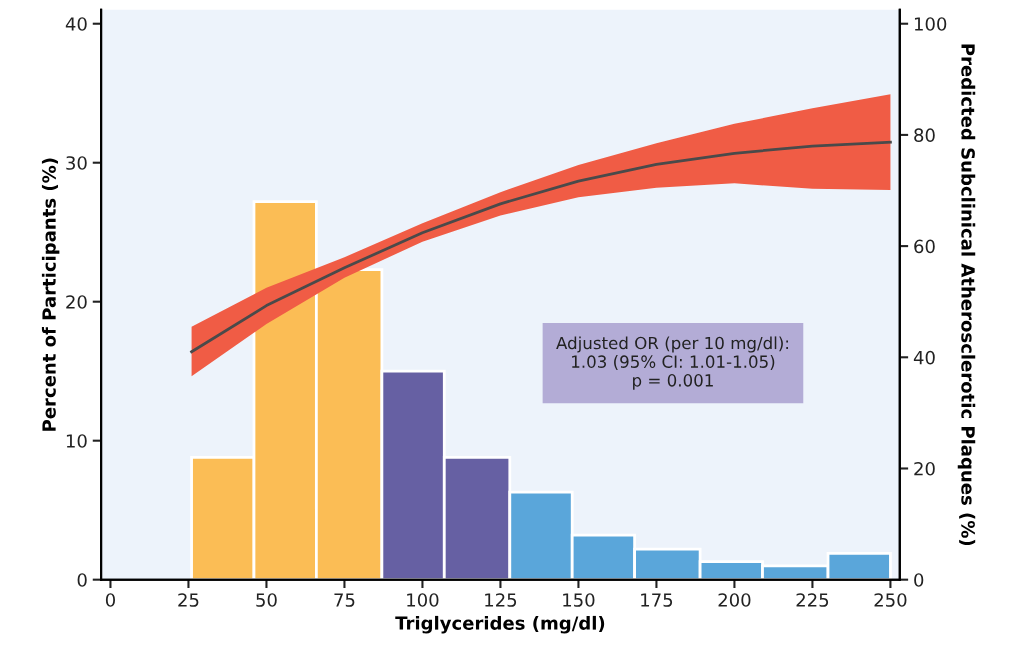 Image resolution: width=1011 pixels, height=655 pixels. I want to click on annotation: Adjusted OR (per 10 mg/dl): 1.03 (95% CI: 1.01-1.05) p = 0.001, so click(672, 363).